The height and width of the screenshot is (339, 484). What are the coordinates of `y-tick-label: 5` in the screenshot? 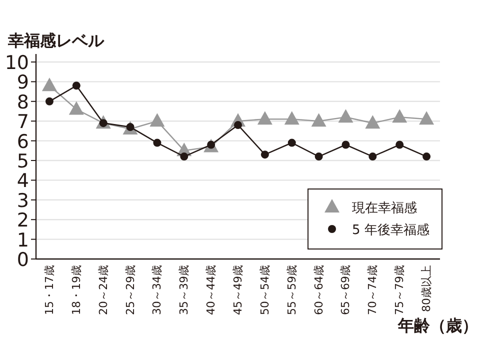 It's located at (22, 161).